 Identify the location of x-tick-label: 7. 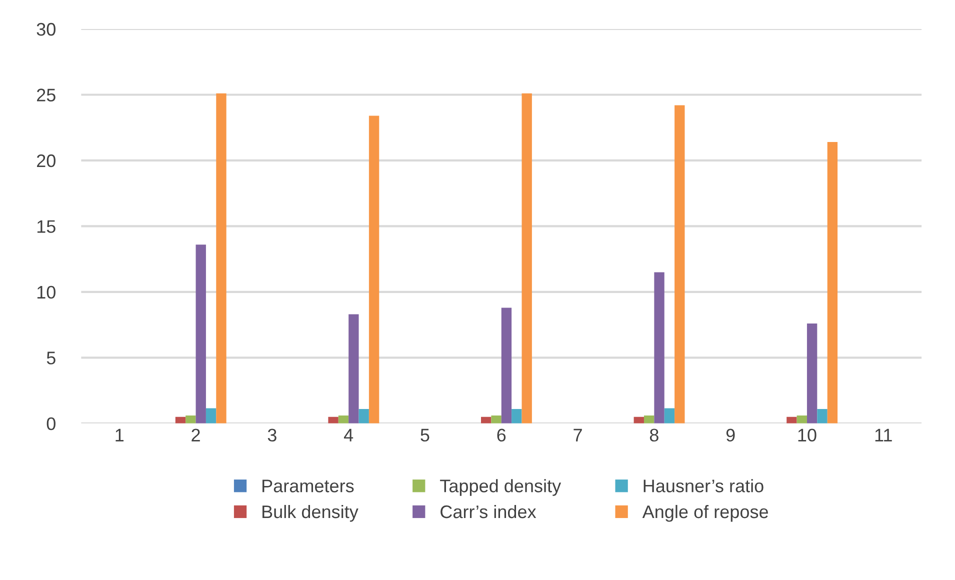
(578, 435).